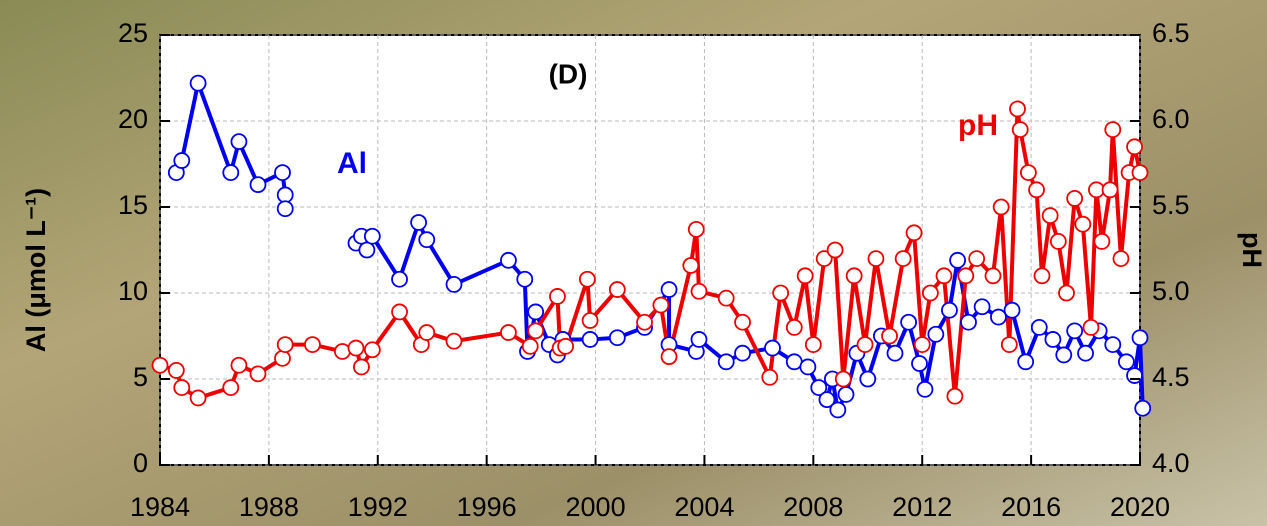  Describe the element at coordinates (596, 507) in the screenshot. I see `x-tick-label: 2000` at that location.